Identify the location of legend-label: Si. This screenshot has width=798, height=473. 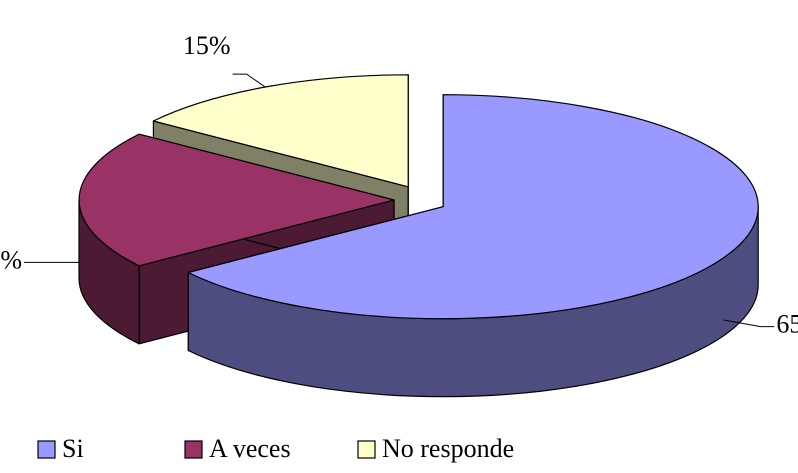
(73, 448).